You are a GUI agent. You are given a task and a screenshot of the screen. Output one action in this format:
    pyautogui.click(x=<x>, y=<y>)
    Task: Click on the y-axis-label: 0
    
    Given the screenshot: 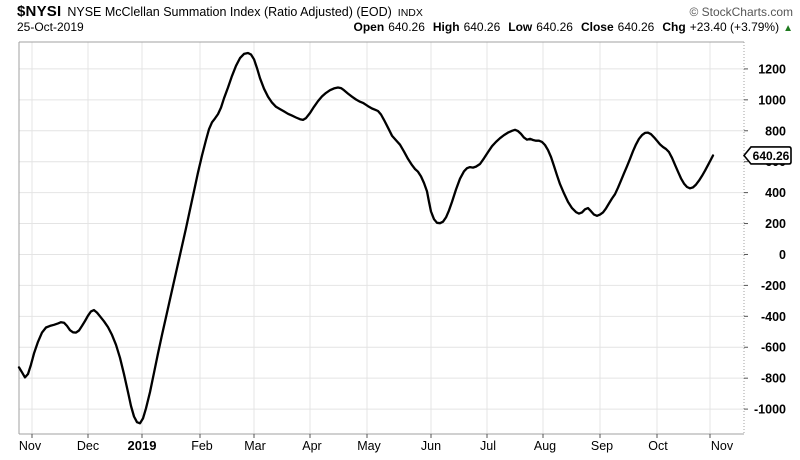 What is the action you would take?
    pyautogui.click(x=782, y=255)
    